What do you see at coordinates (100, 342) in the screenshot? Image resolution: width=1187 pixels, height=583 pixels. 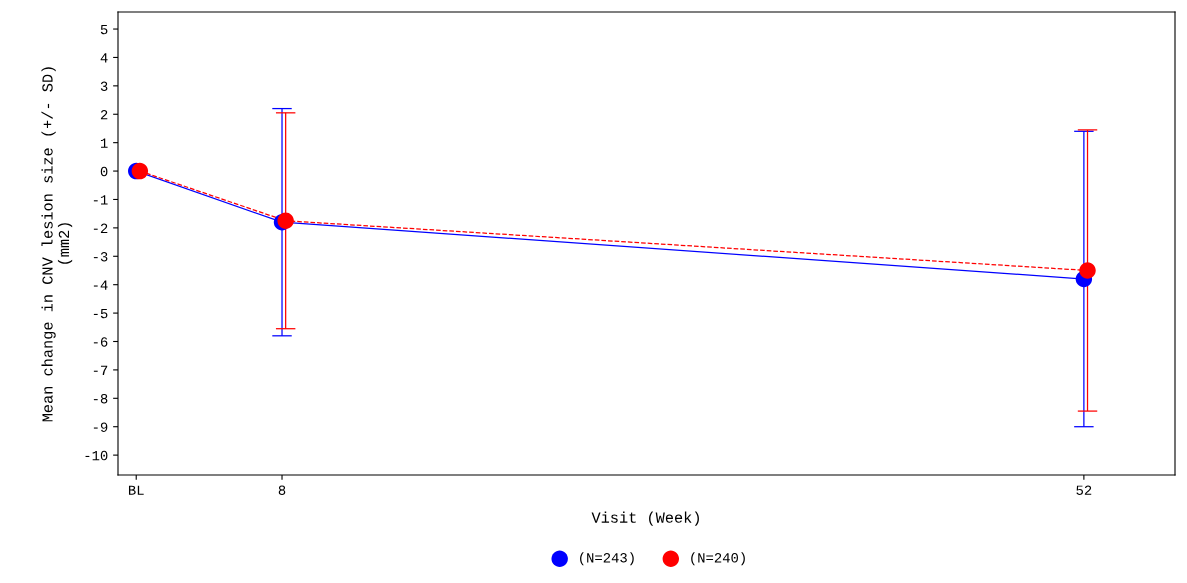 I see `y-tick-label: -6` at bounding box center [100, 342].